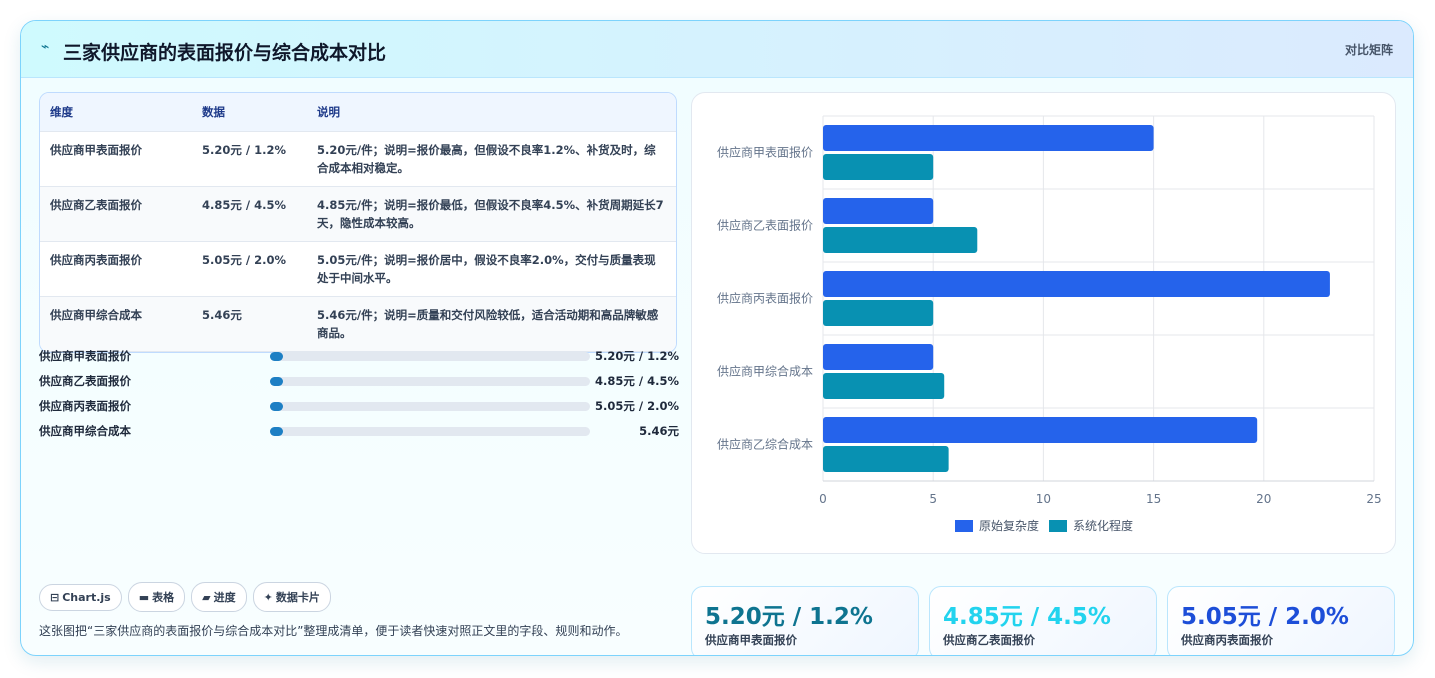 This screenshot has width=1435, height=678. I want to click on header: ⌁ 三家供应商的表面报价与综合成本对比 对比矩阵, so click(717, 49).